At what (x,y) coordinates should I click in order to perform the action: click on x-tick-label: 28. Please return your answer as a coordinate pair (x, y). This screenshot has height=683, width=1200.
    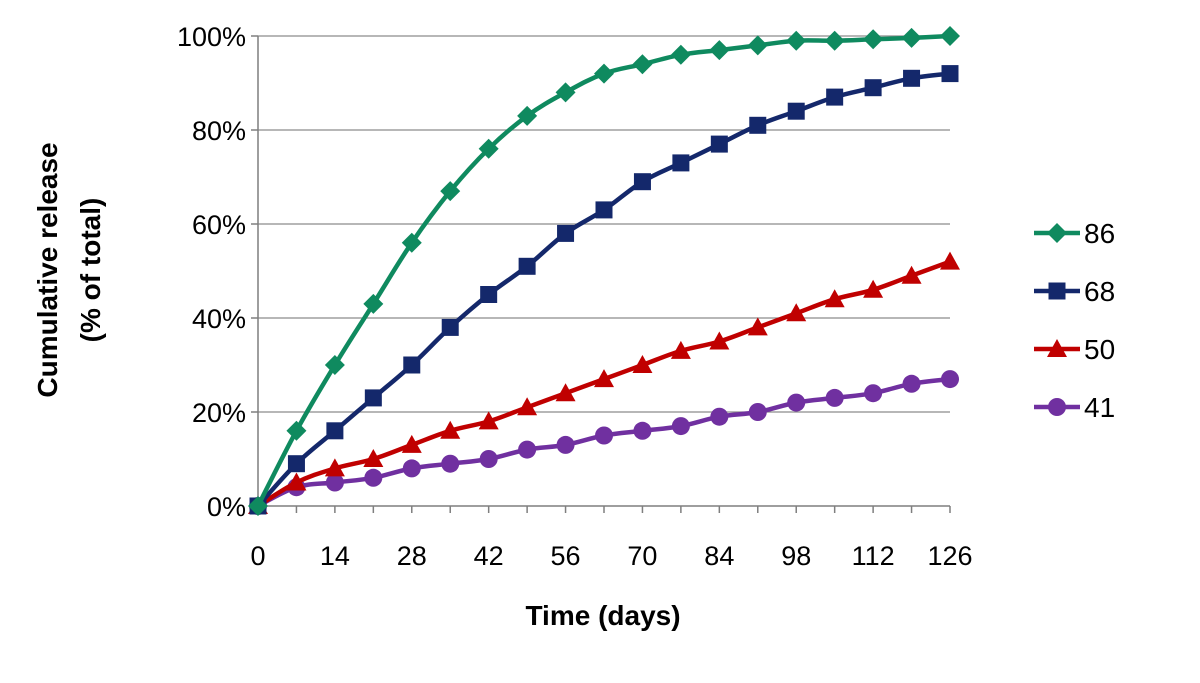
    Looking at the image, I should click on (412, 556).